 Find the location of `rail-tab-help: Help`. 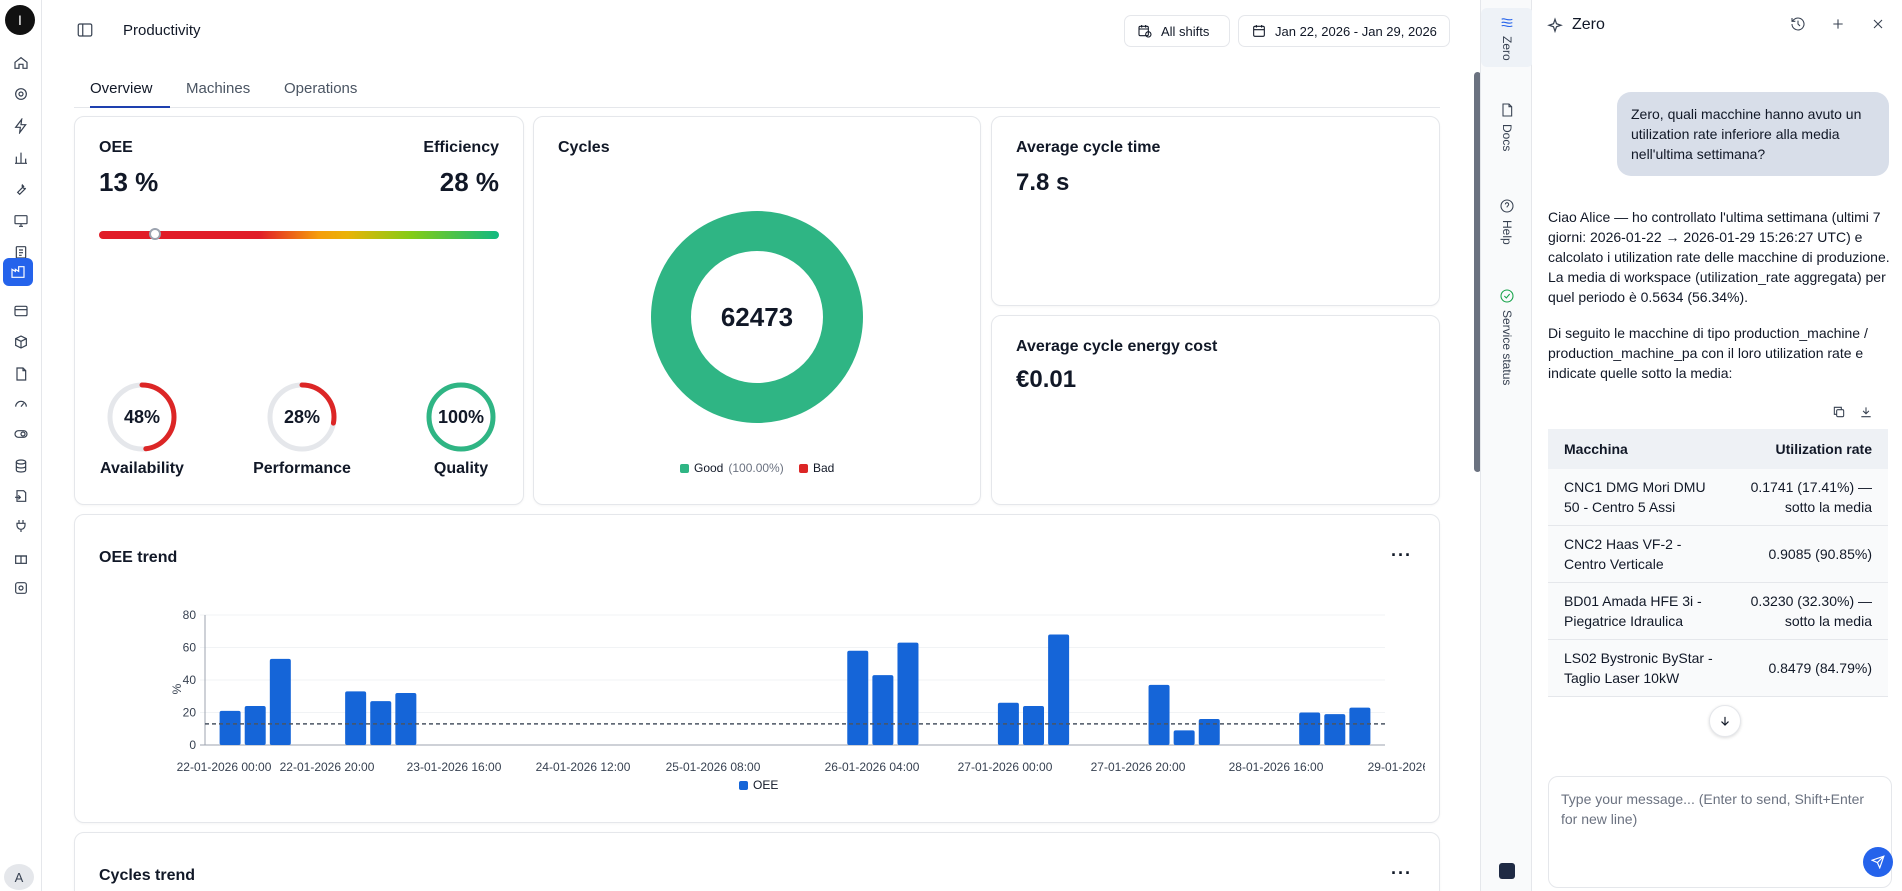

rail-tab-help: Help is located at coordinates (1507, 221).